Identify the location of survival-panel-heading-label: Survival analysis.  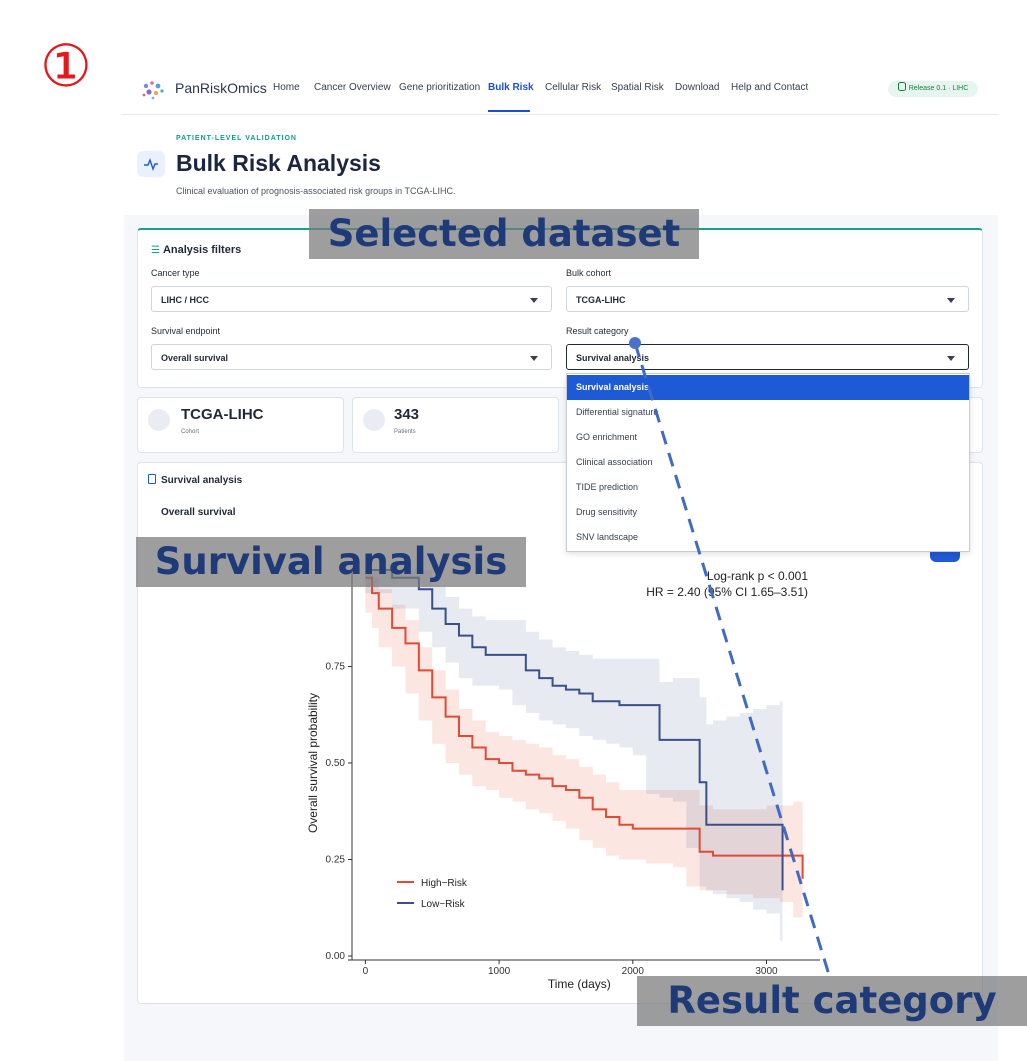
(202, 480).